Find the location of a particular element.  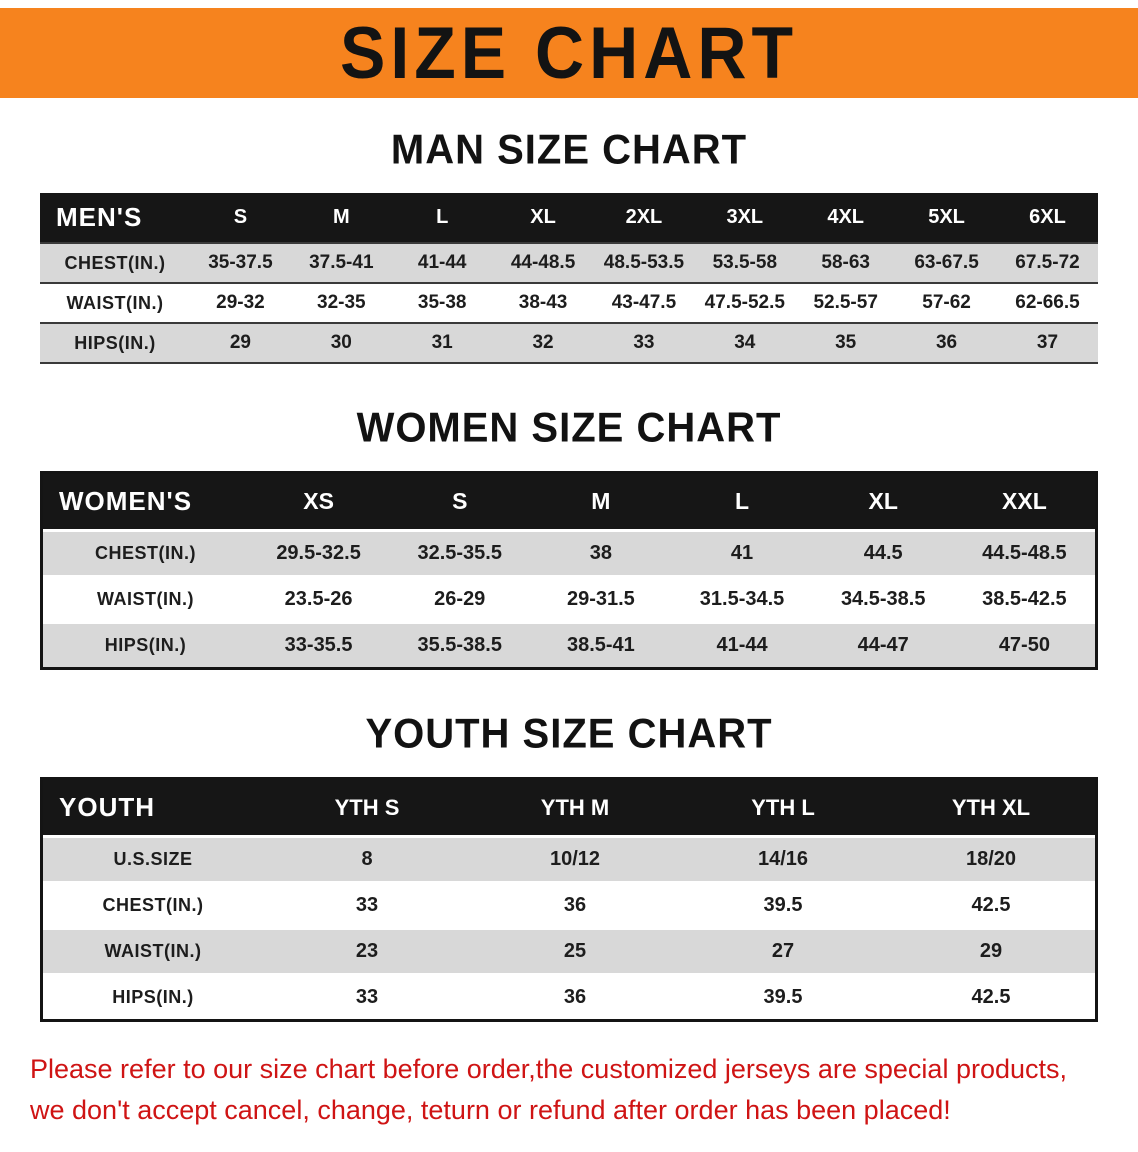

measurement-value: 44-48.5 is located at coordinates (543, 263).